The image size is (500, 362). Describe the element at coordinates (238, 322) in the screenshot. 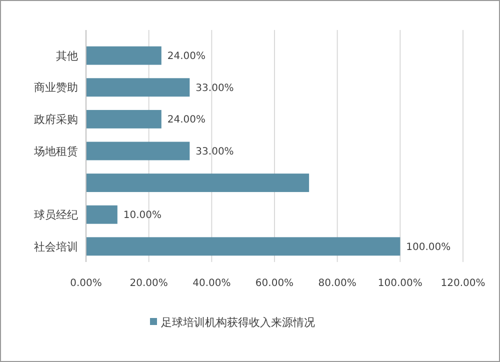

I see `legend-label: 足球培训机构获得收入来源情况` at that location.